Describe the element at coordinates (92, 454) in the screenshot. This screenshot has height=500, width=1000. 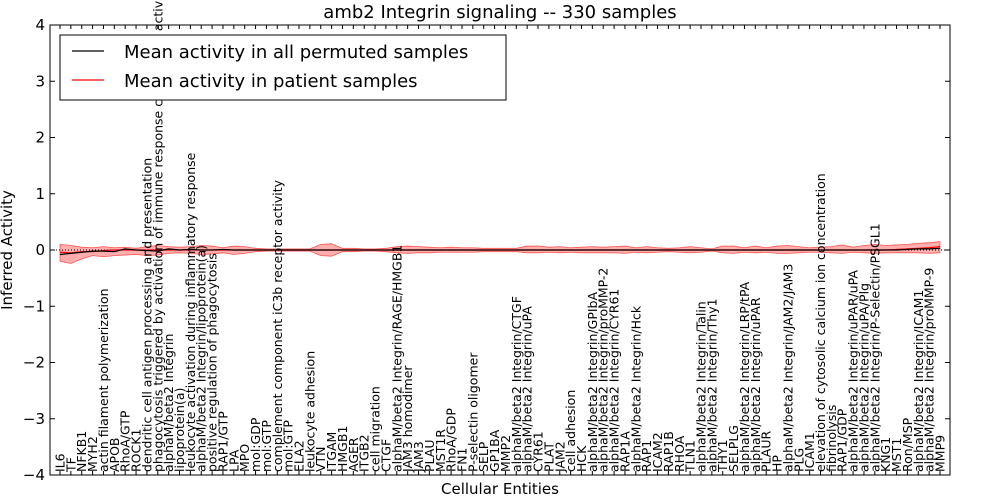
I see `x-tick-label: MYH2` at that location.